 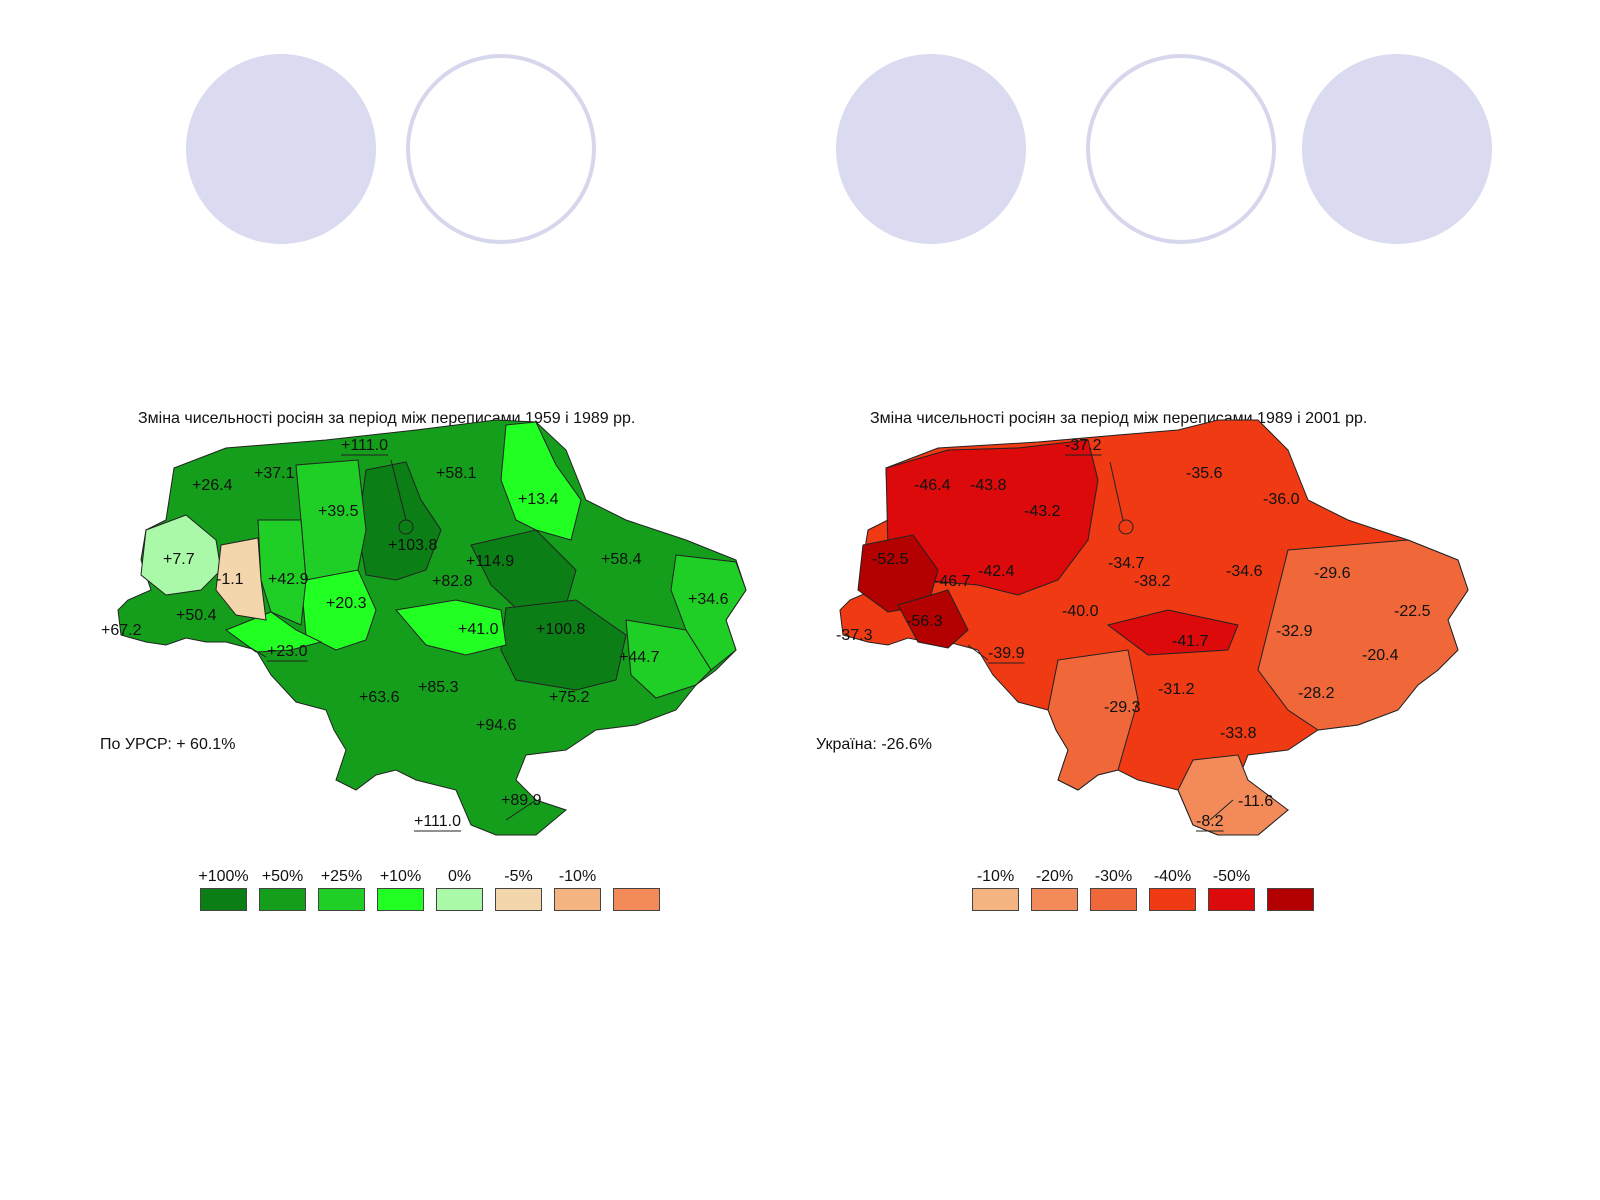 I want to click on right-region-value-label: -43.2, so click(x=1042, y=511).